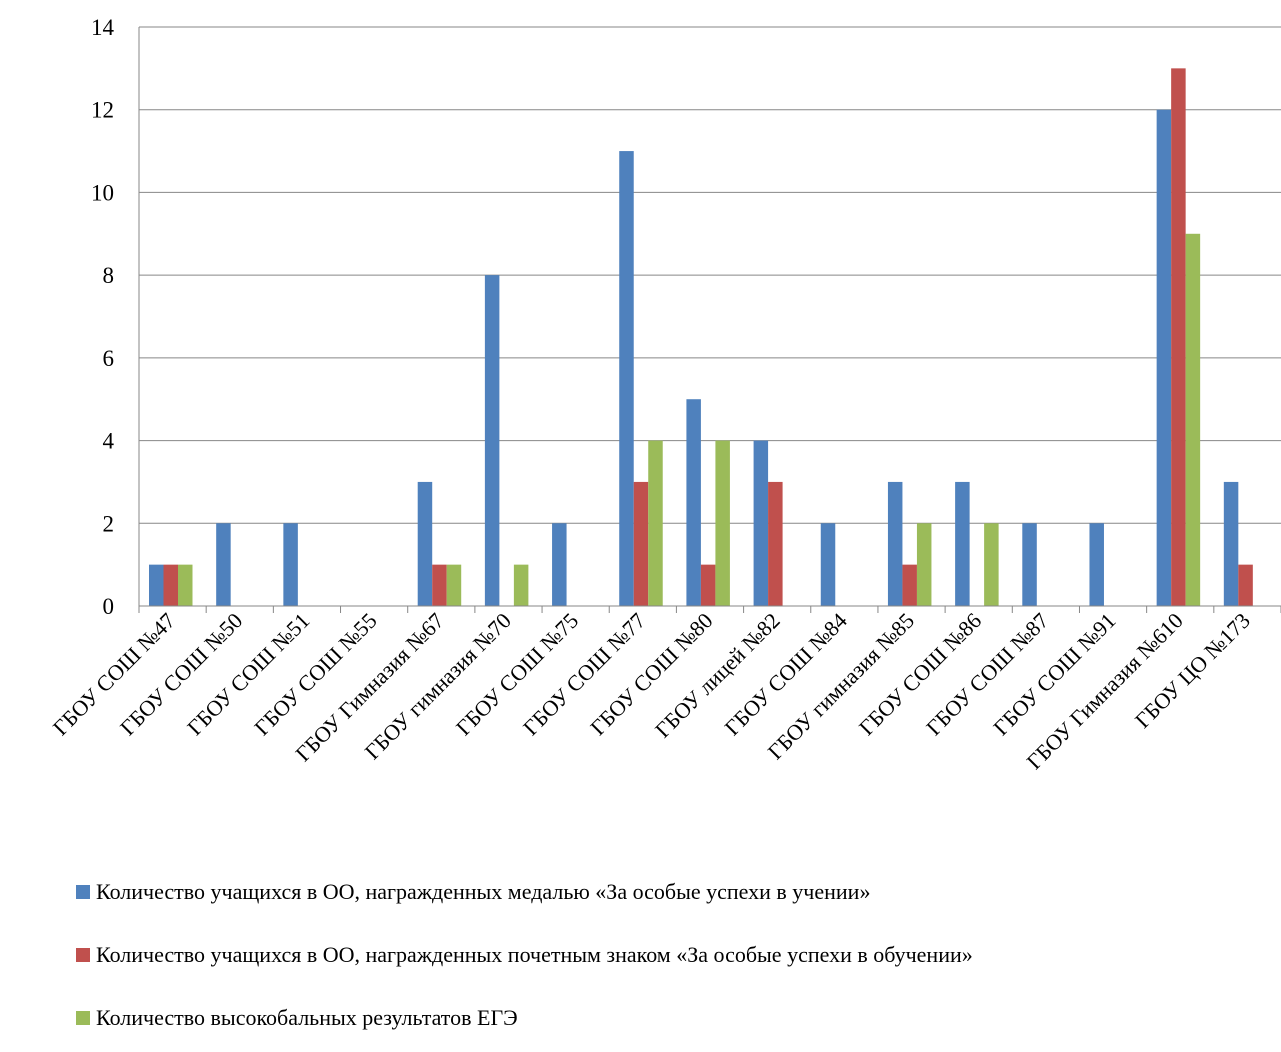  What do you see at coordinates (1192, 670) in the screenshot?
I see `x-tick-label: ГБОУ ЦО №173` at bounding box center [1192, 670].